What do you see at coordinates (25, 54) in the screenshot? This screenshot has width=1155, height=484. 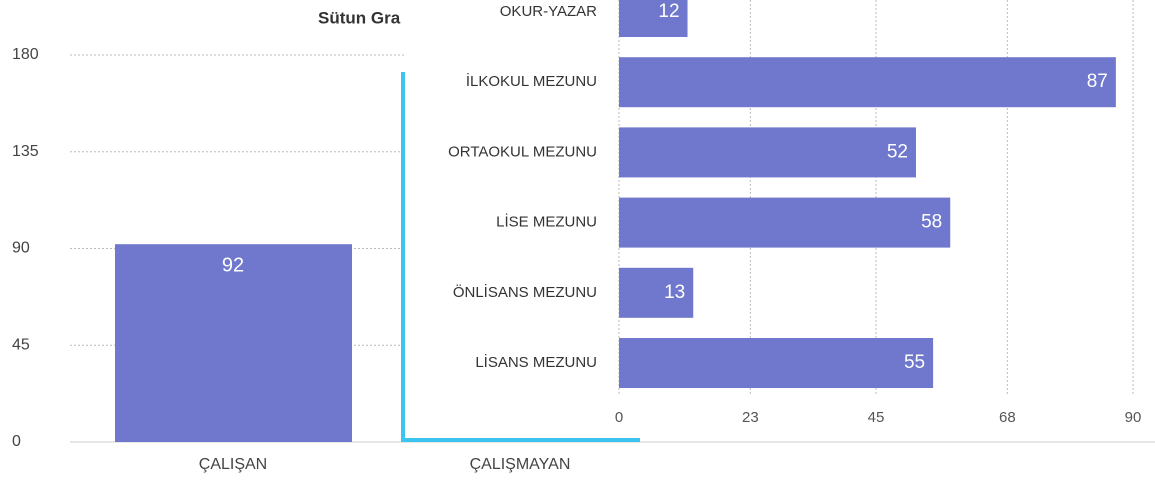 I see `y-tick-label: 180` at bounding box center [25, 54].